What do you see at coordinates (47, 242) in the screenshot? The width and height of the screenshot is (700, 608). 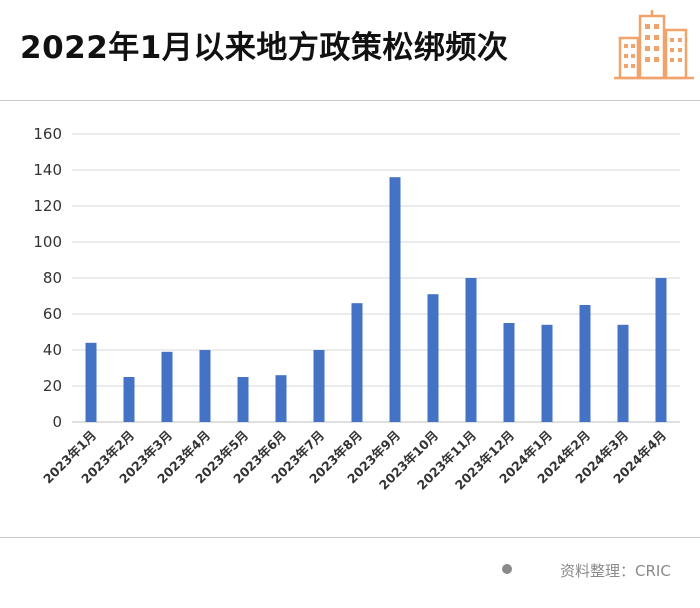 I see `y-tick-label: 100` at bounding box center [47, 242].